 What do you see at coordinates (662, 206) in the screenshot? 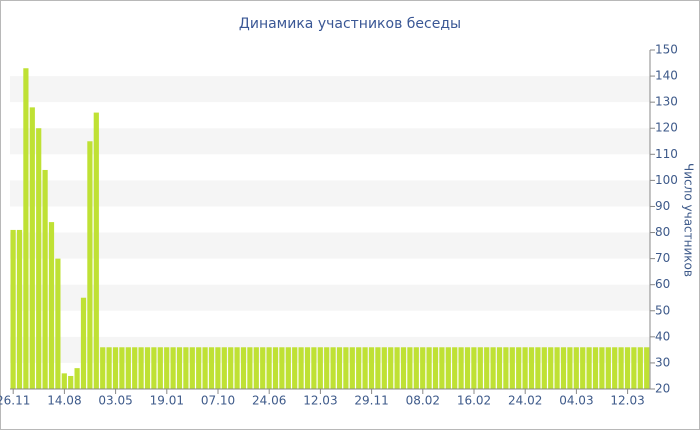
I see `y-tick-label: 90` at bounding box center [662, 206].